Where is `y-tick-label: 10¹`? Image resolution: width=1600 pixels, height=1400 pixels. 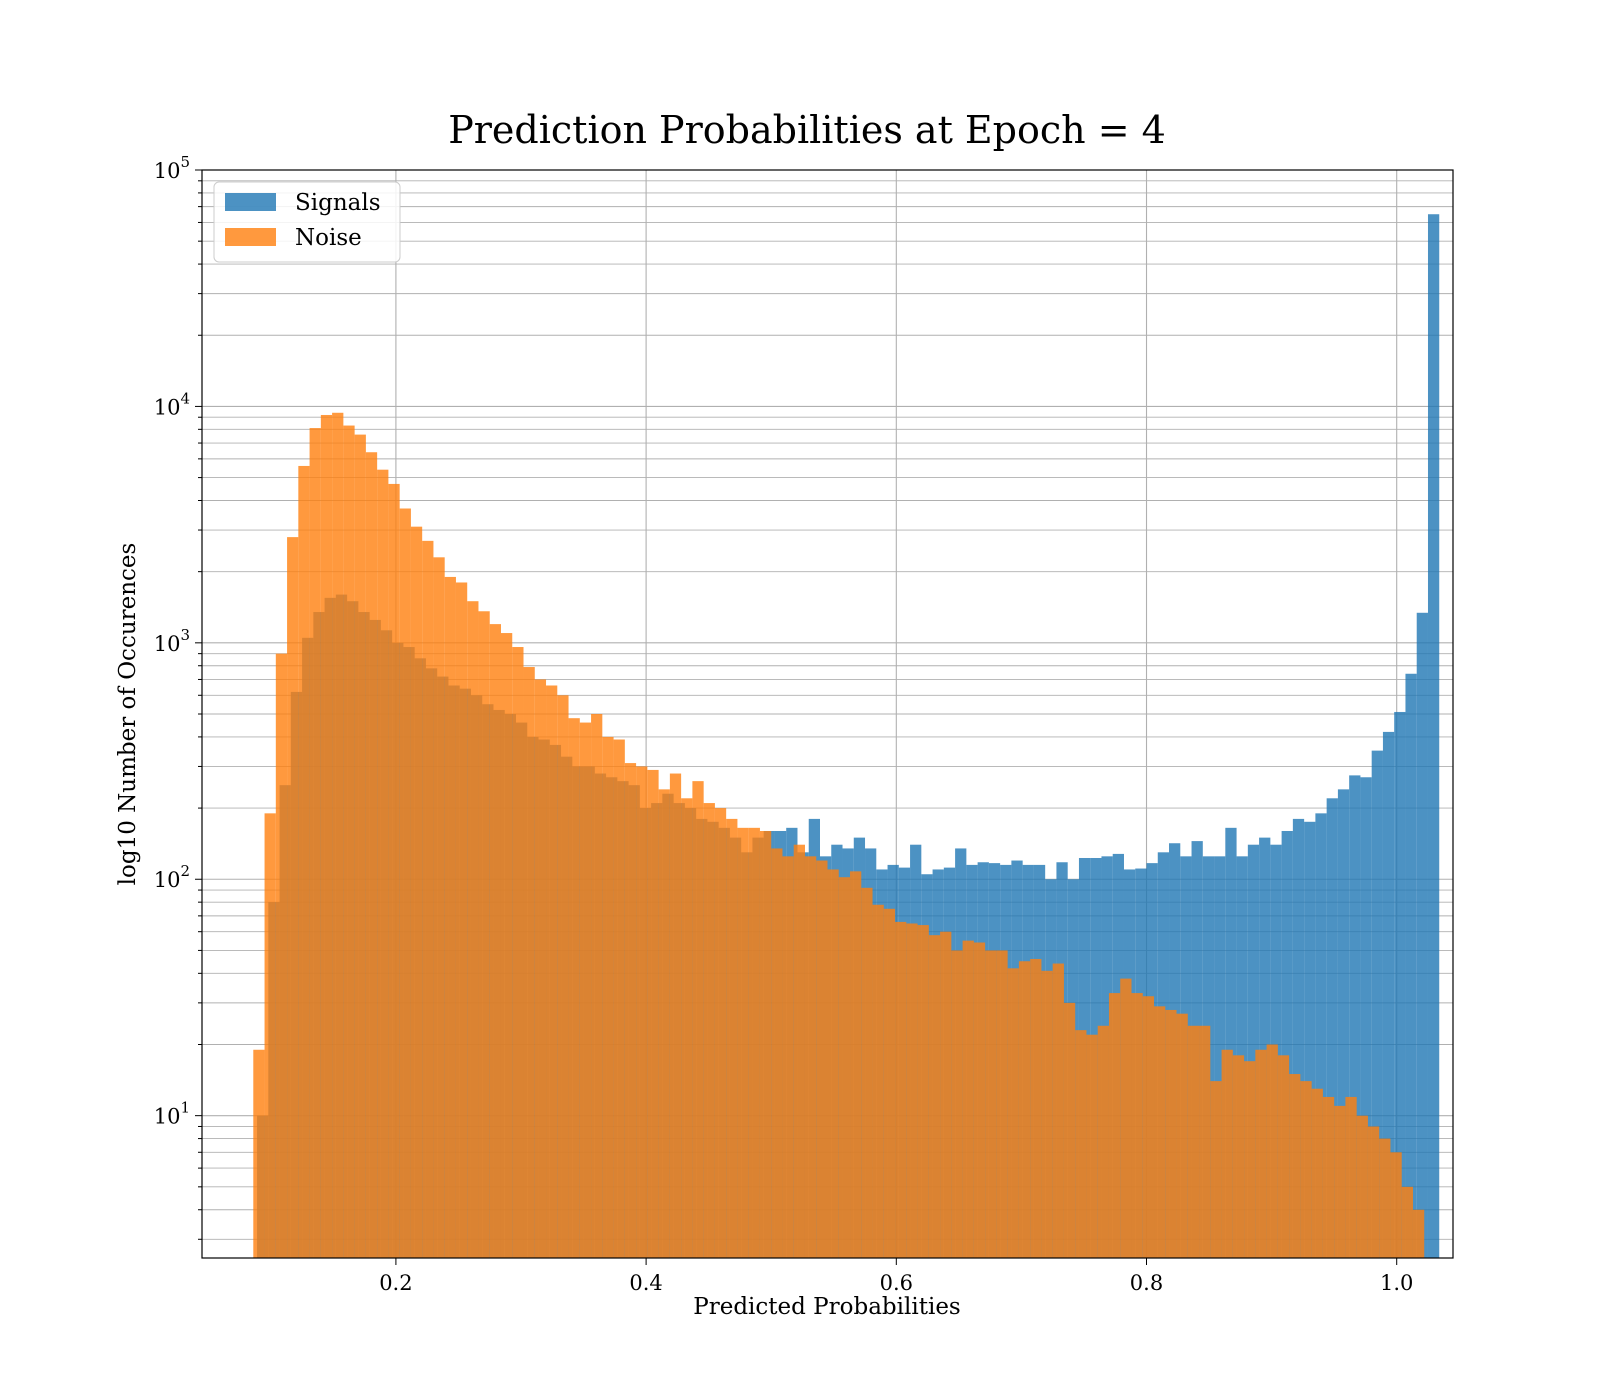
y-tick-label: 10¹ is located at coordinates (172, 1114).